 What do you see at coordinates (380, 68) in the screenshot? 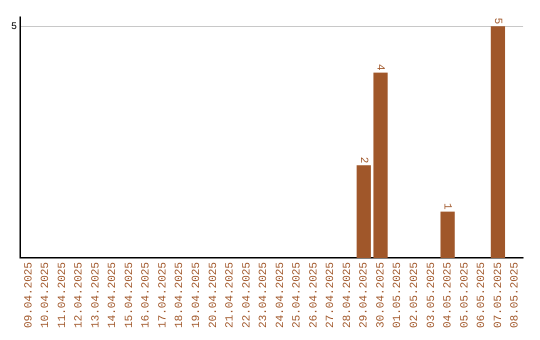
I see `data-label: 4` at bounding box center [380, 68].